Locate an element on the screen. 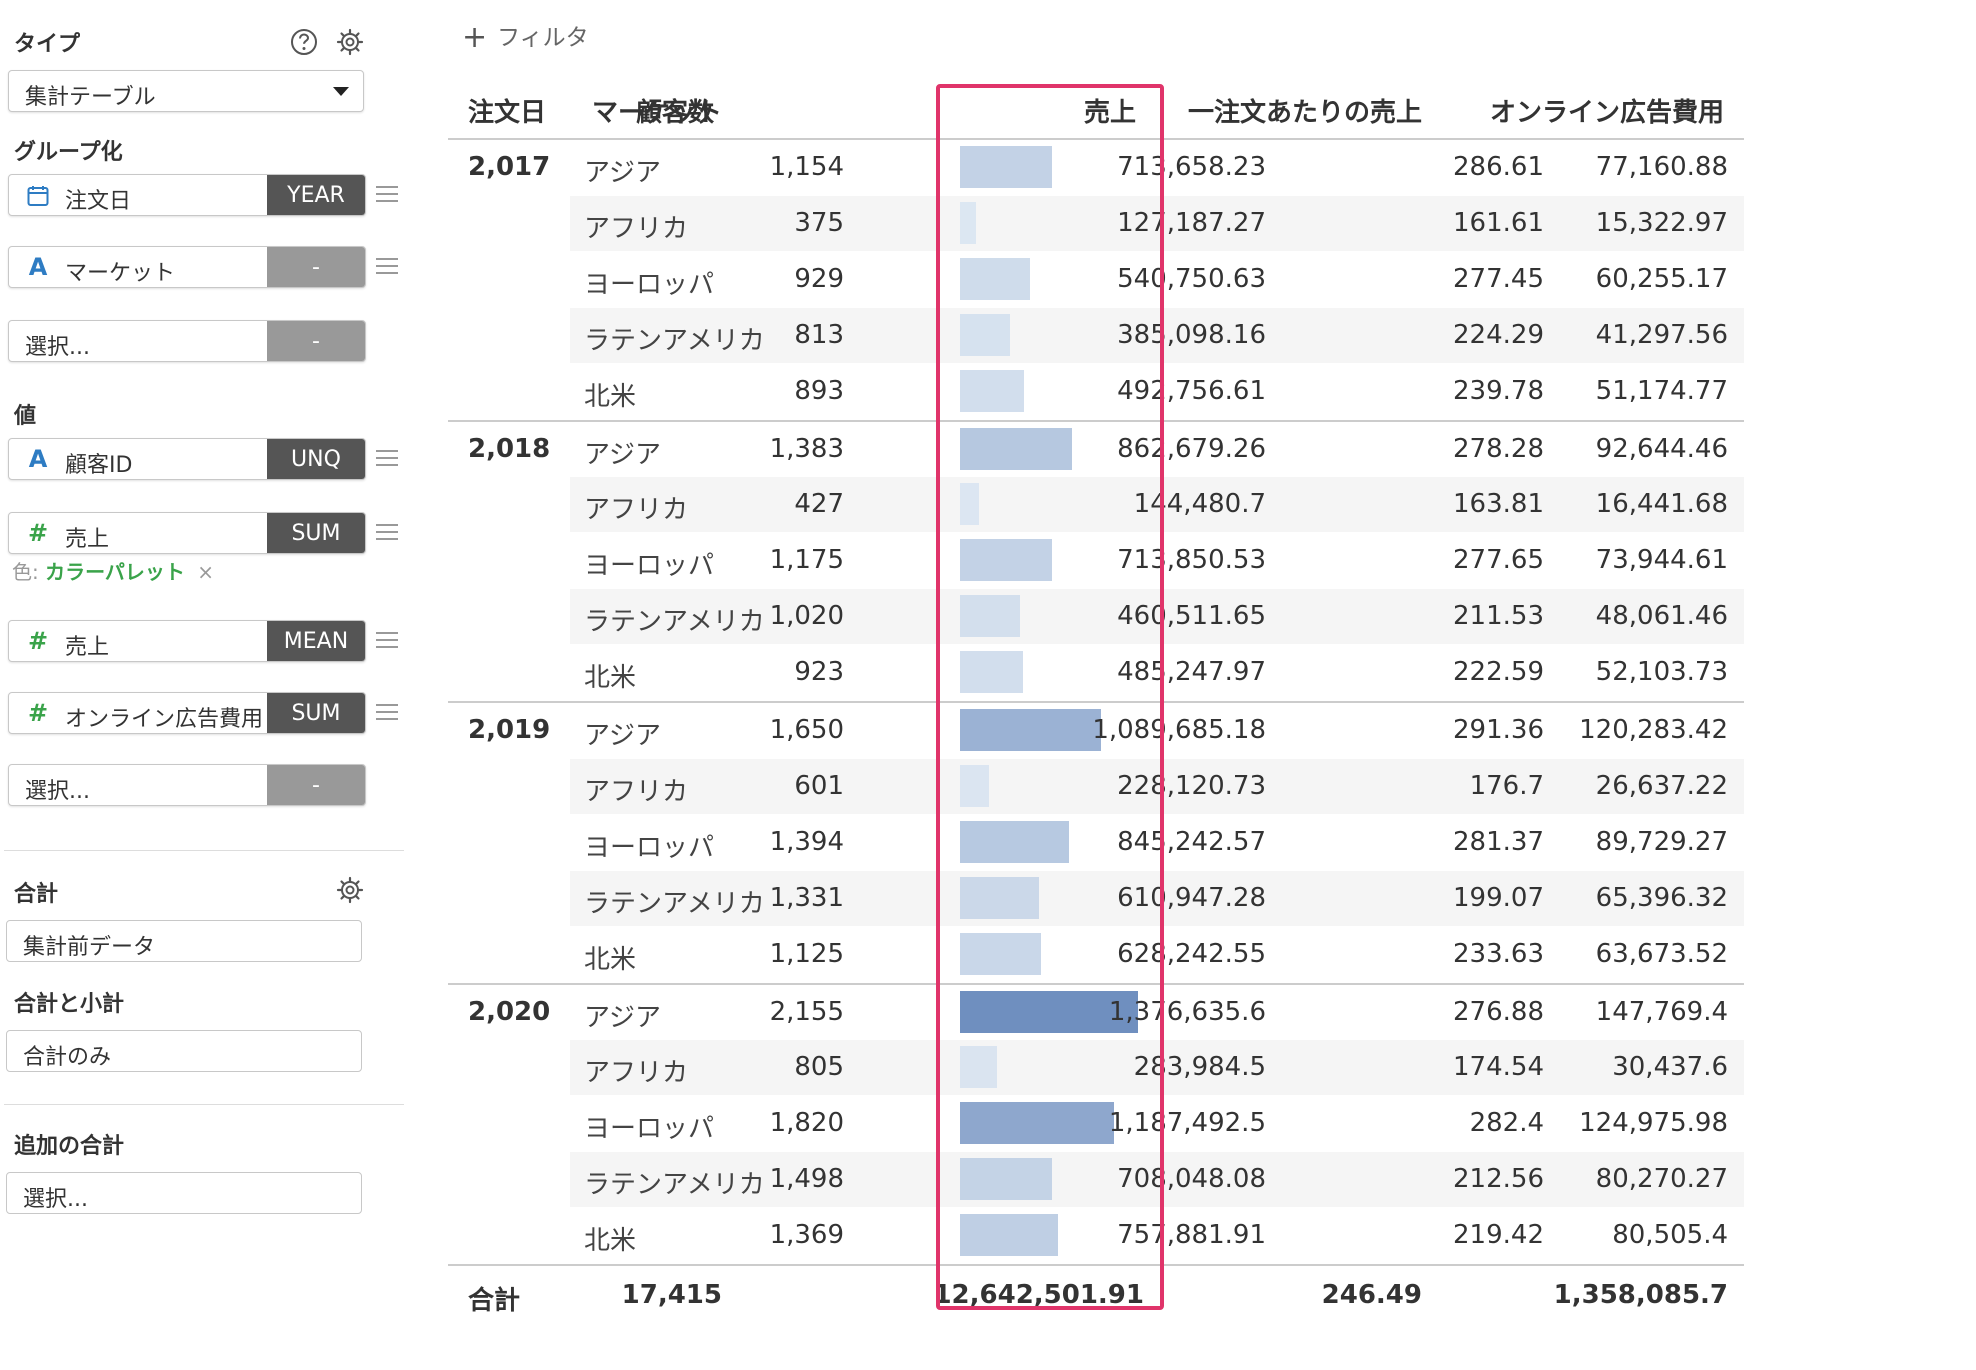 This screenshot has height=1370, width=1976. customers-cell: 1,820 is located at coordinates (806, 1123).